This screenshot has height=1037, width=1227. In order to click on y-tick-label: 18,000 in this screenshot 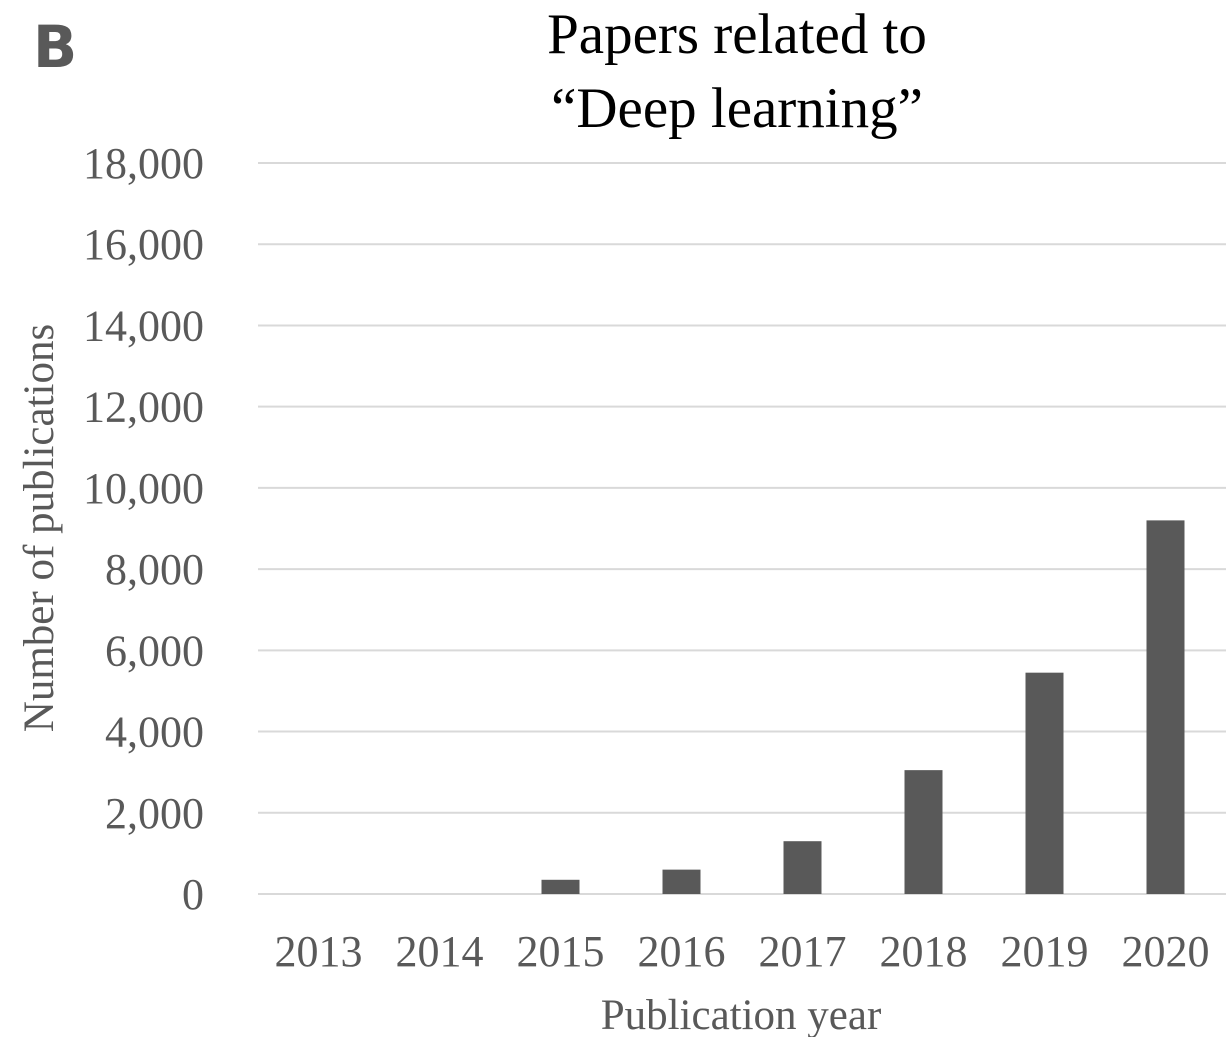, I will do `click(143, 163)`.